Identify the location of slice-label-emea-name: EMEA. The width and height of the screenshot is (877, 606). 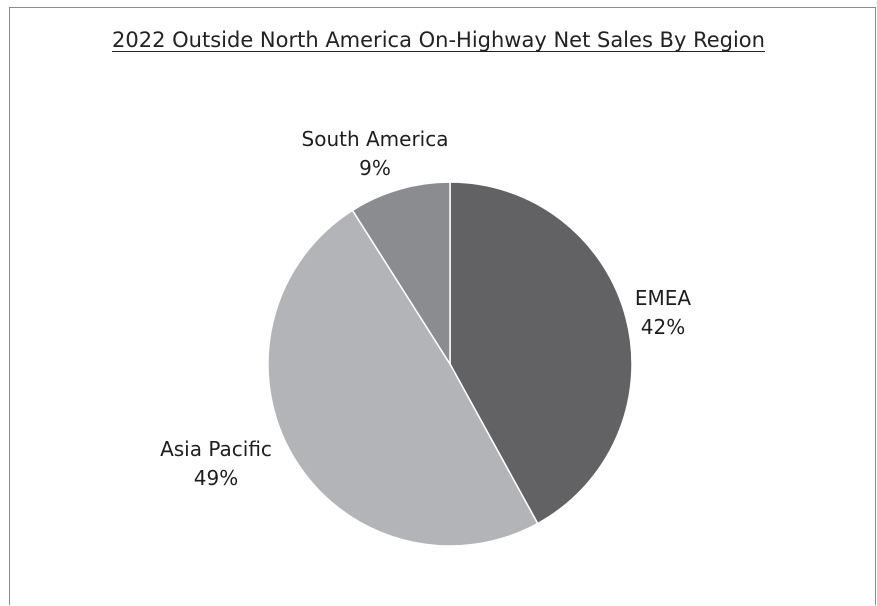
(663, 298).